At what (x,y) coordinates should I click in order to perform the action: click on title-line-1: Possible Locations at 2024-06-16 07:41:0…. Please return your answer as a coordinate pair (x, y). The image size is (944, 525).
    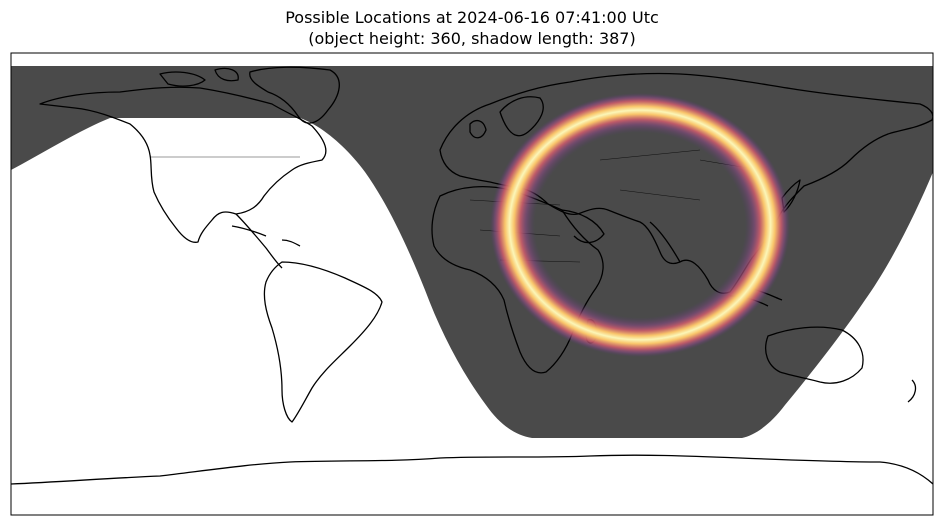
    Looking at the image, I should click on (472, 17).